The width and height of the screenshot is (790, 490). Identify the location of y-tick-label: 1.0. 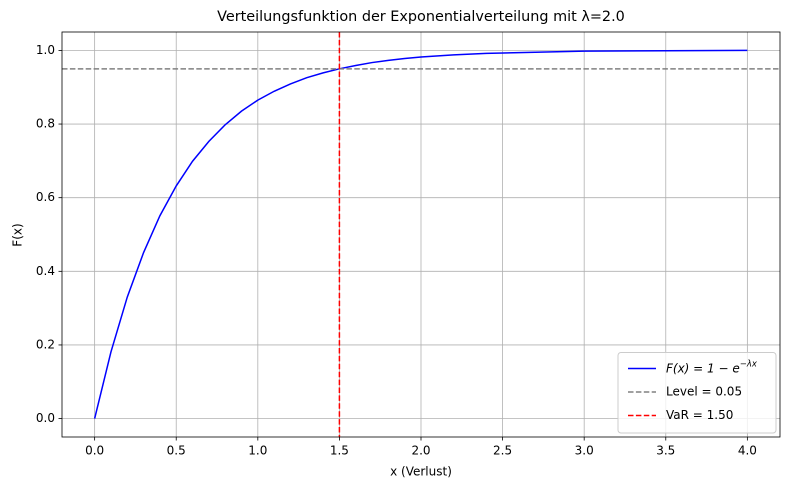
(45, 50).